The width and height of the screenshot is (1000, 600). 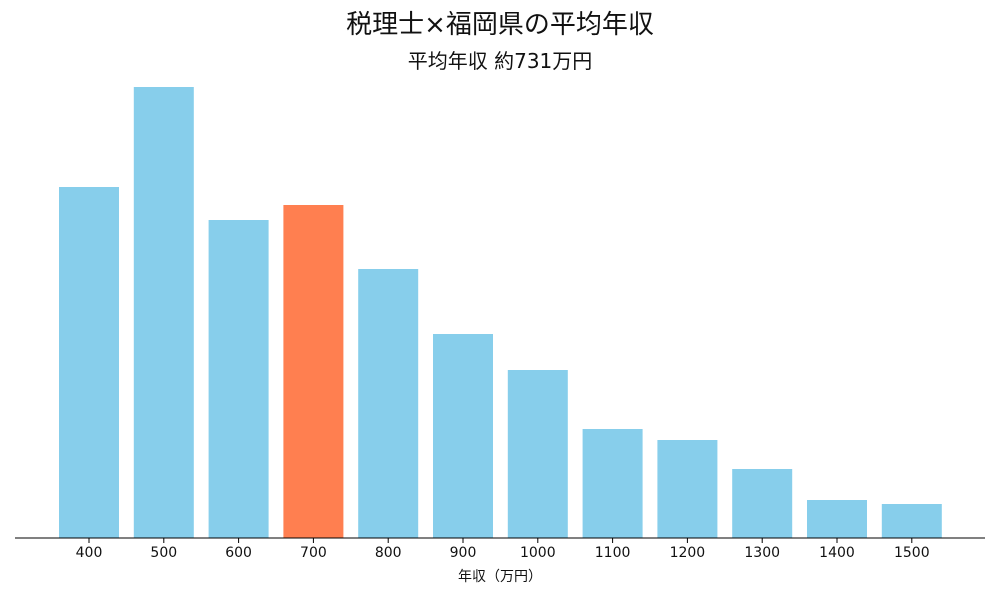 I want to click on x-tick-label-400: 400, so click(x=89, y=553).